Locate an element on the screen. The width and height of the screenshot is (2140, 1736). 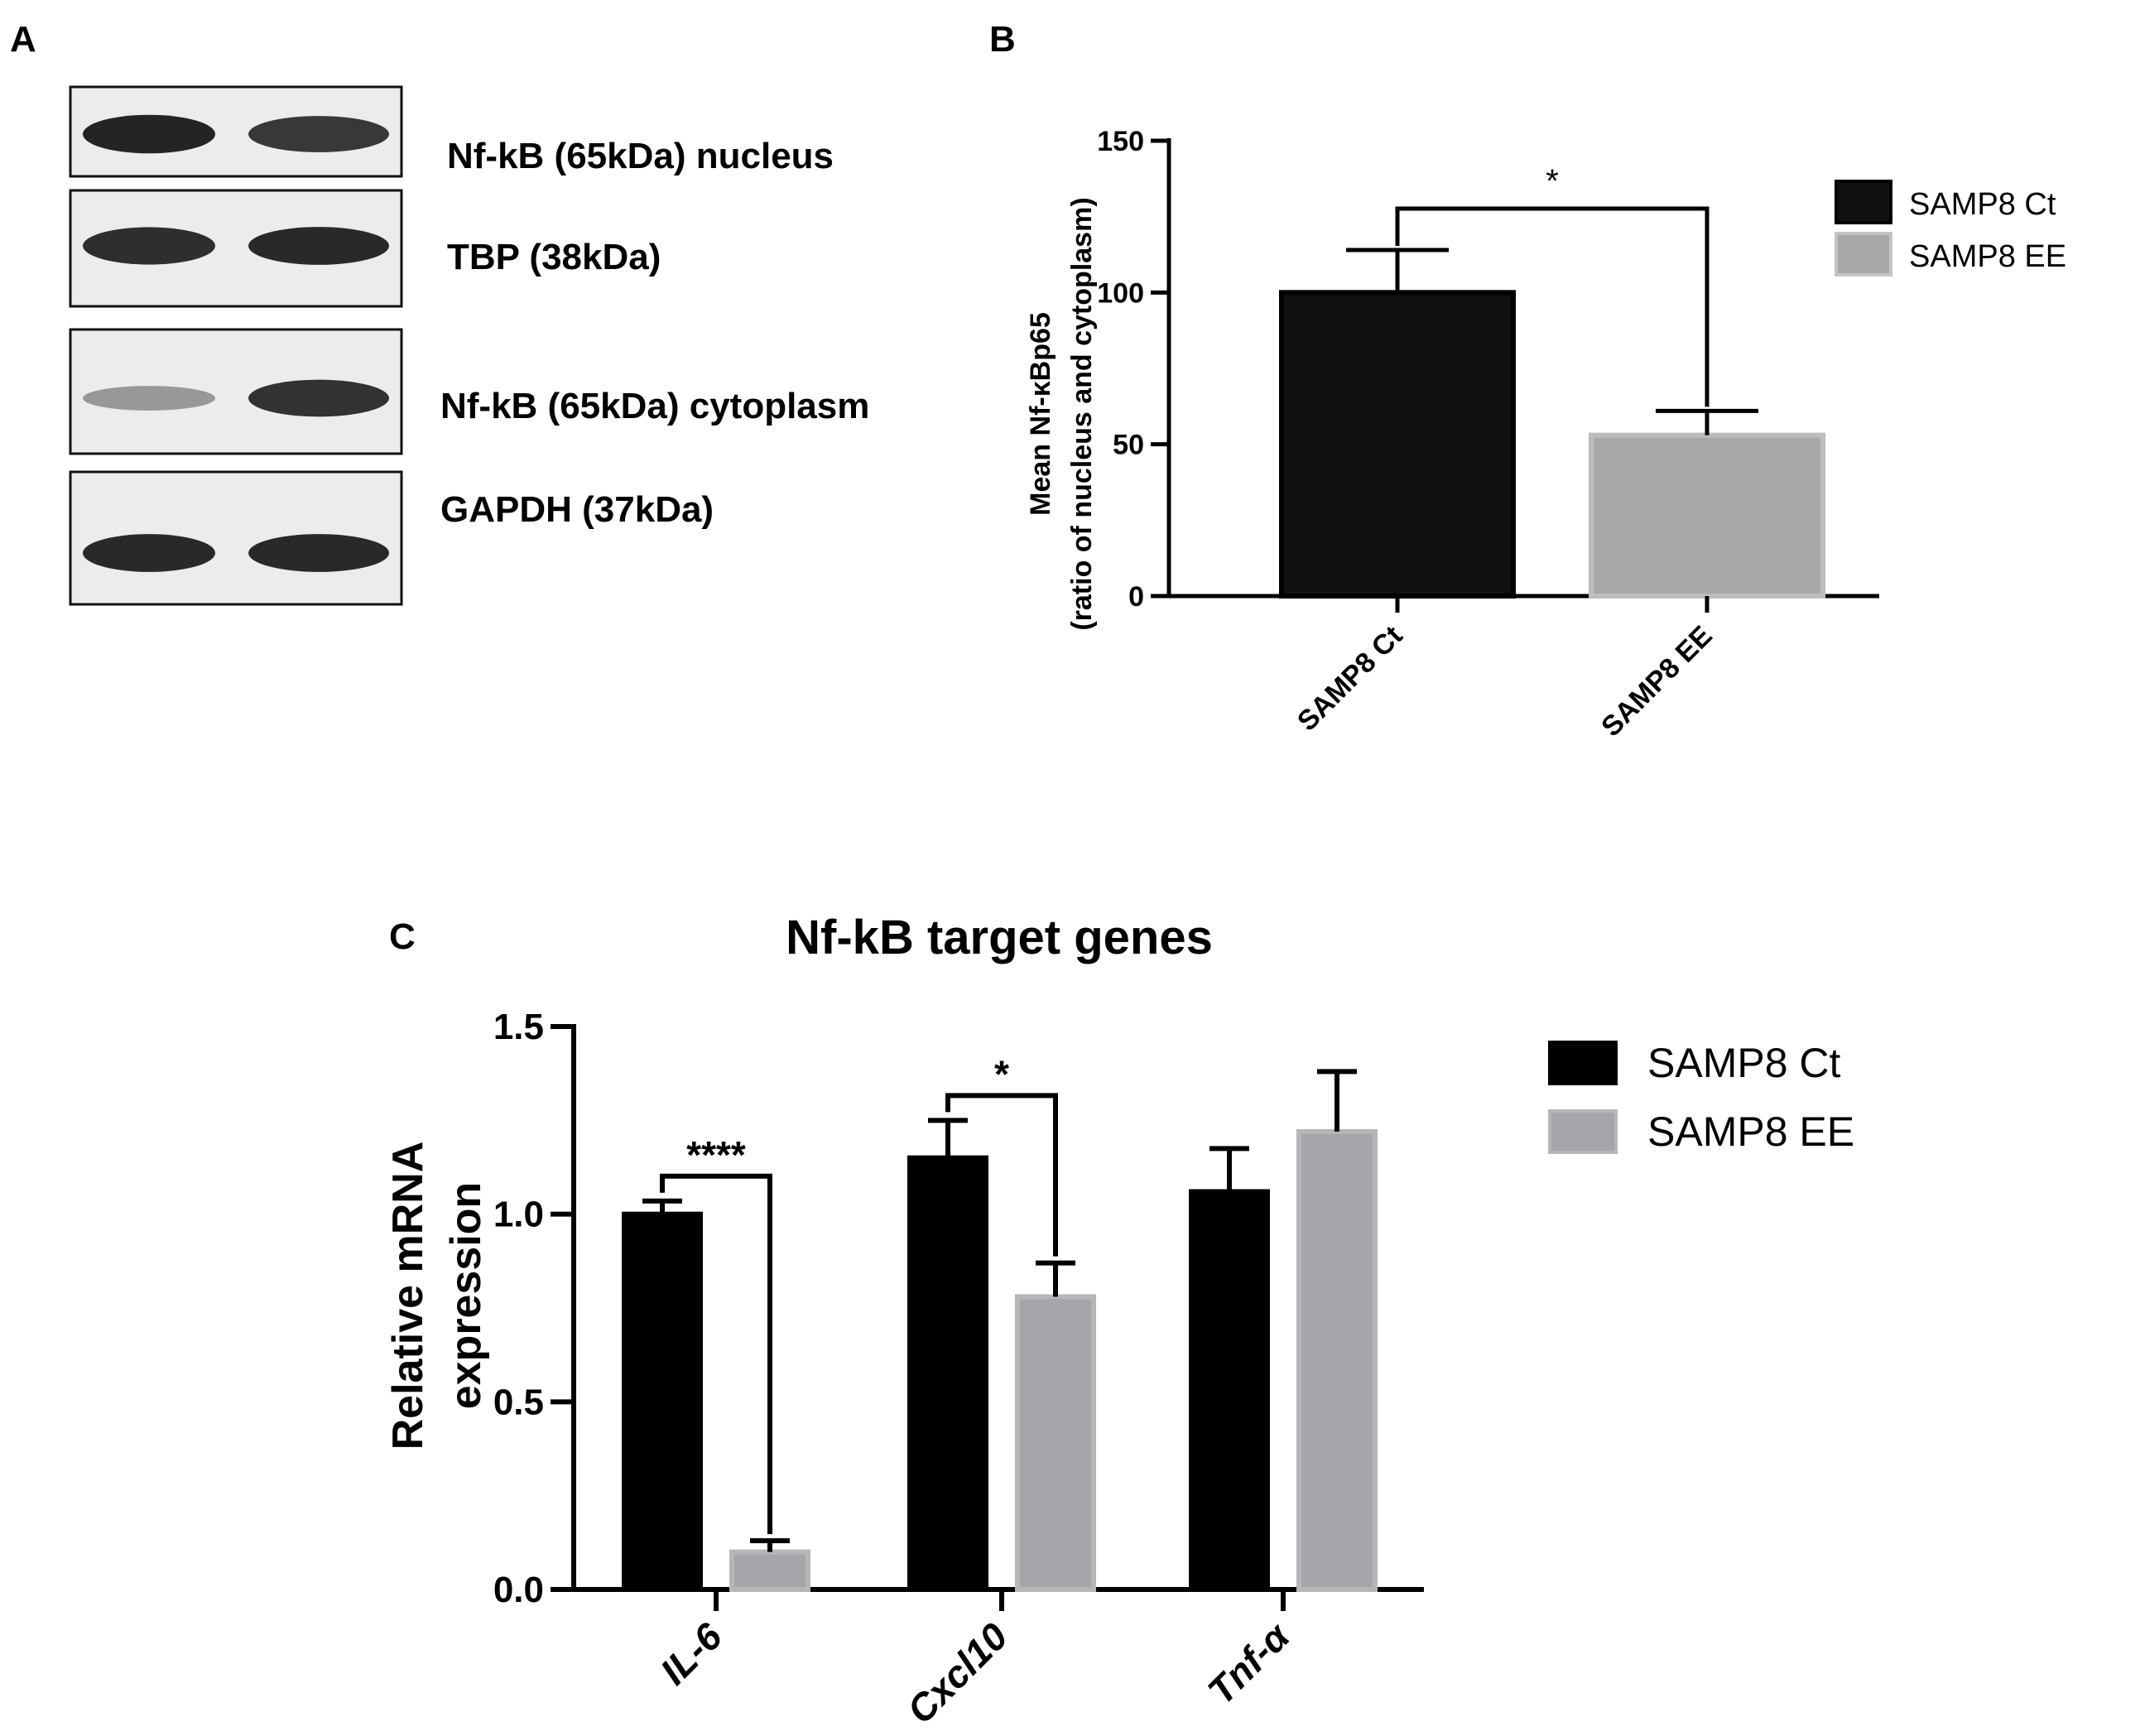
chart-b-ytick-label: 0 is located at coordinates (1136, 597).